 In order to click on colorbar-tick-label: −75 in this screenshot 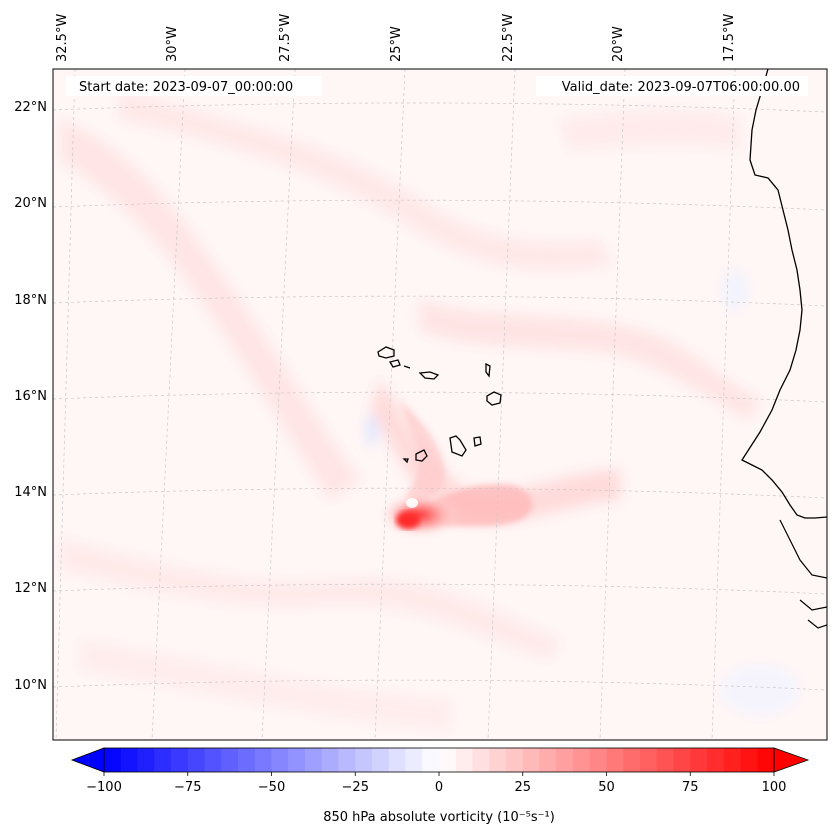, I will do `click(187, 787)`.